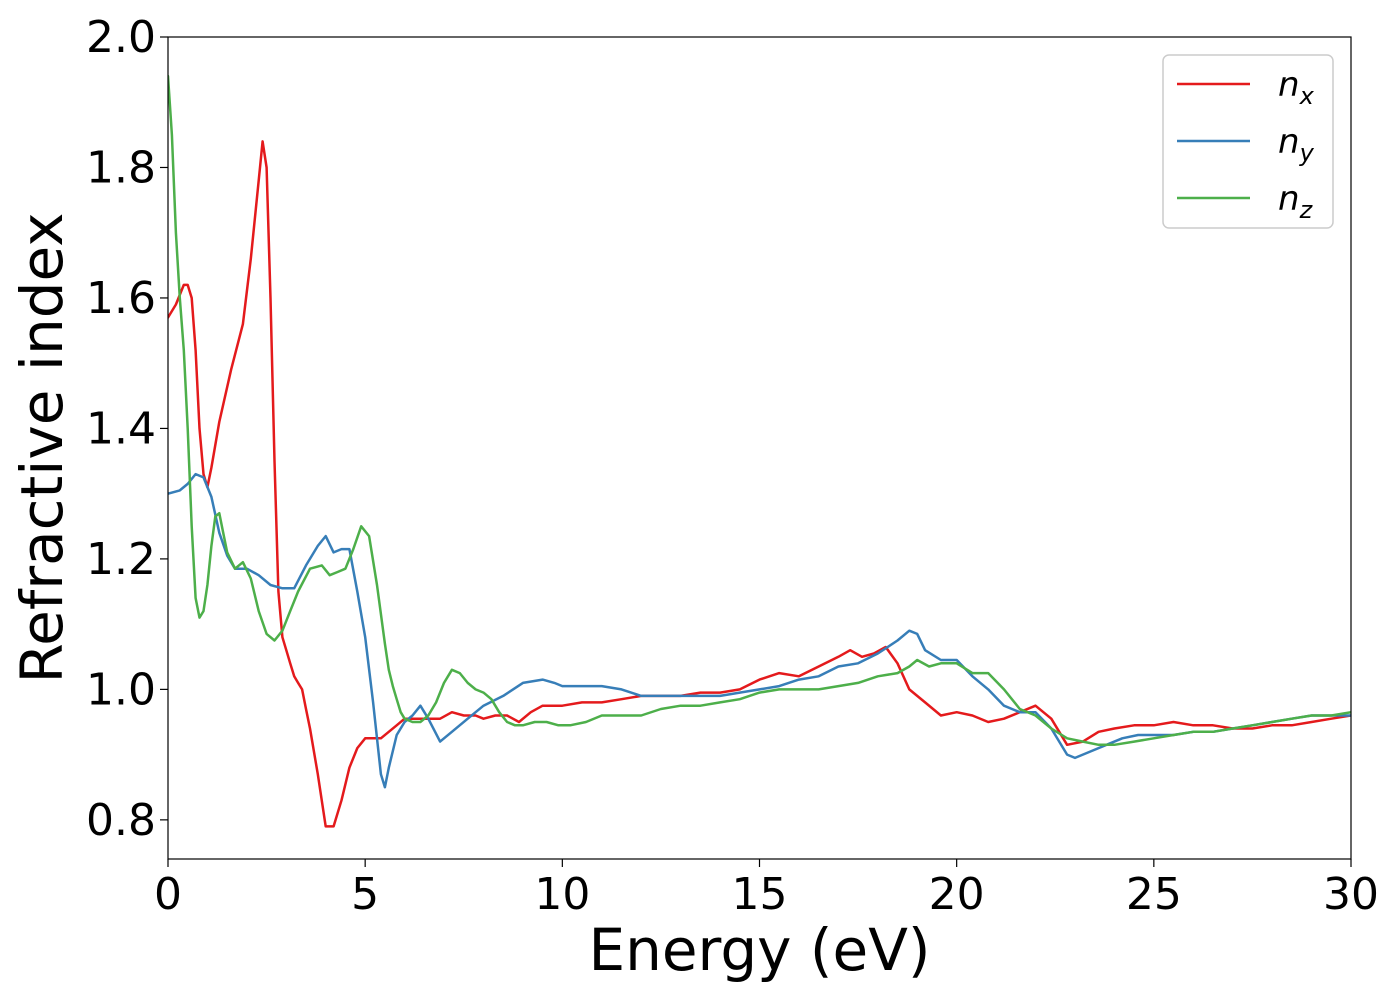 The height and width of the screenshot is (1000, 1400). What do you see at coordinates (1296, 87) in the screenshot?
I see `legend-label-x: nx` at bounding box center [1296, 87].